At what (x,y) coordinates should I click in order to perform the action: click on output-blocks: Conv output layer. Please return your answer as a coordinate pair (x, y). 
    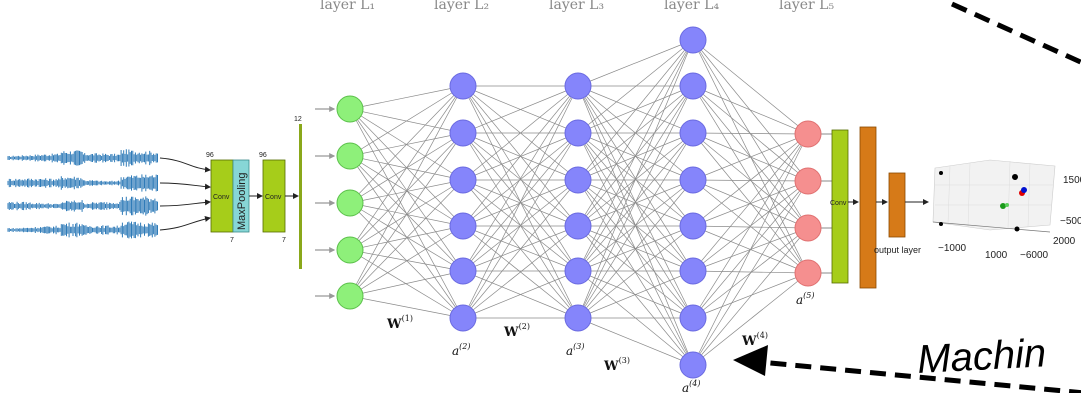
    Looking at the image, I should click on (879, 207).